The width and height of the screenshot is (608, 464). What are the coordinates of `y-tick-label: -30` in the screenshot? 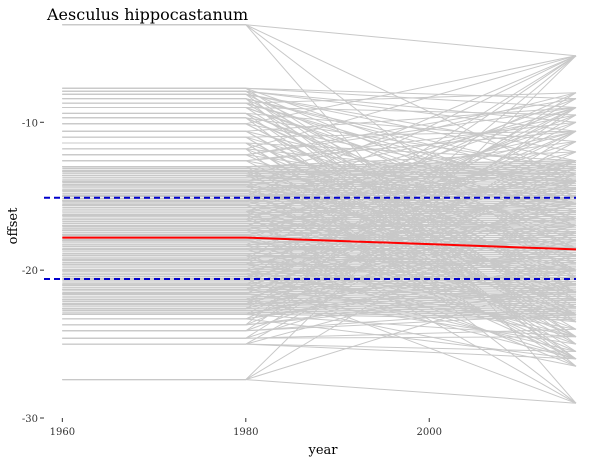 It's located at (30, 419).